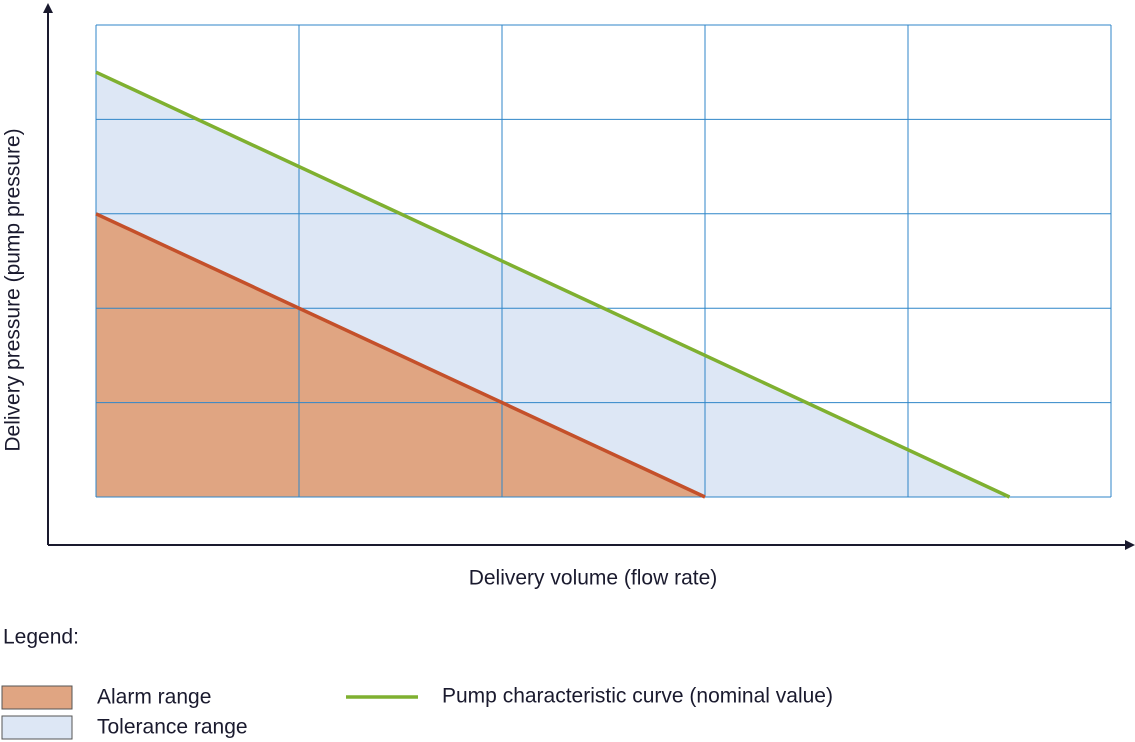  I want to click on x-axis-label: Delivery volume (flow rate), so click(593, 578).